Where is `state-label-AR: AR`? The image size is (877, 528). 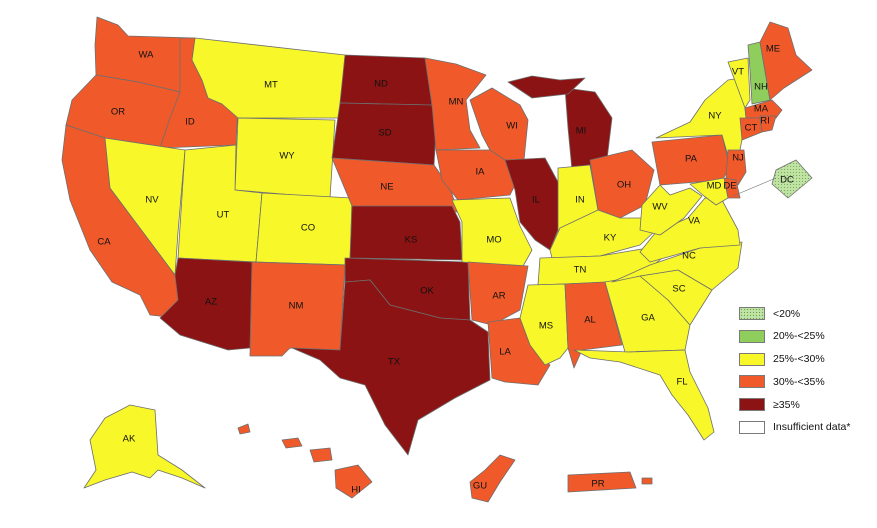
state-label-AR: AR is located at coordinates (498, 296).